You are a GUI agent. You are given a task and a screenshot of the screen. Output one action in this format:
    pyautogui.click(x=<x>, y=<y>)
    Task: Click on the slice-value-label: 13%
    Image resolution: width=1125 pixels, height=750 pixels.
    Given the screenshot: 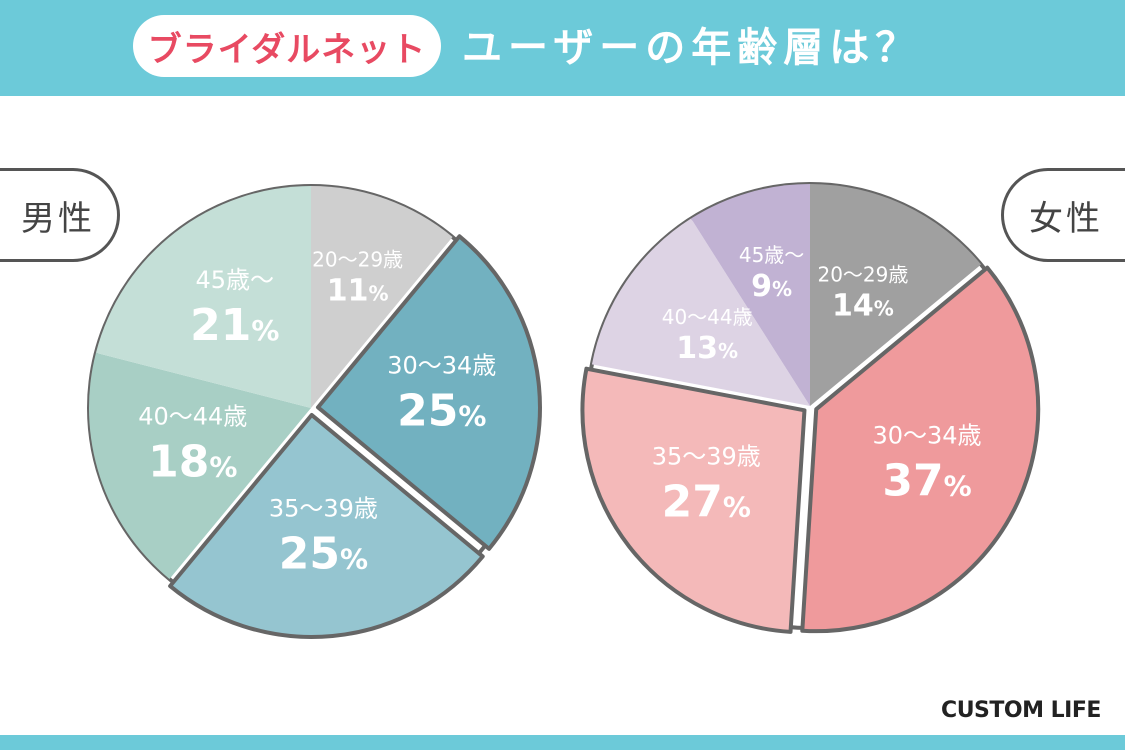 What is the action you would take?
    pyautogui.click(x=707, y=348)
    